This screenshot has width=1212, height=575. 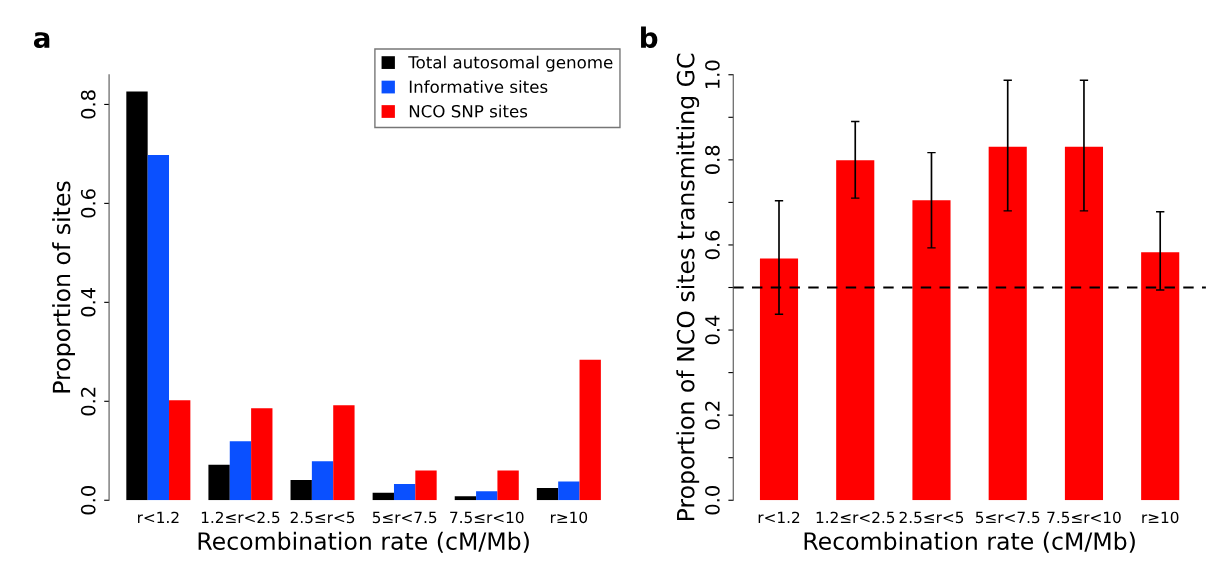 I want to click on legend-label: NCO SNP sites, so click(x=468, y=111).